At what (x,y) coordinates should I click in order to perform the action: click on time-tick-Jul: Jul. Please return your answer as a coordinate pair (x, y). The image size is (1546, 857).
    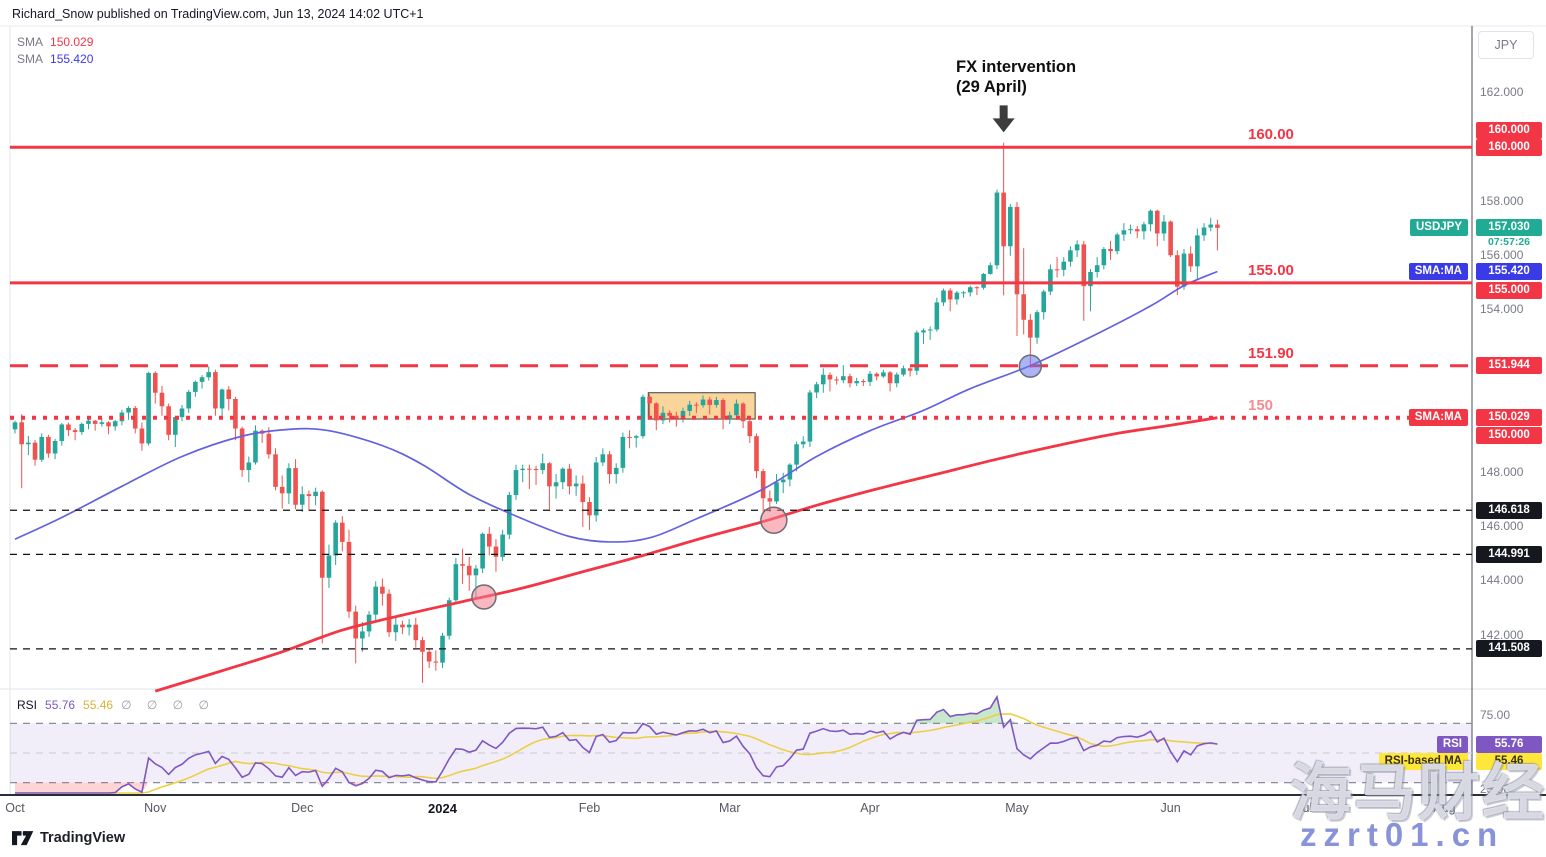
    Looking at the image, I should click on (1304, 808).